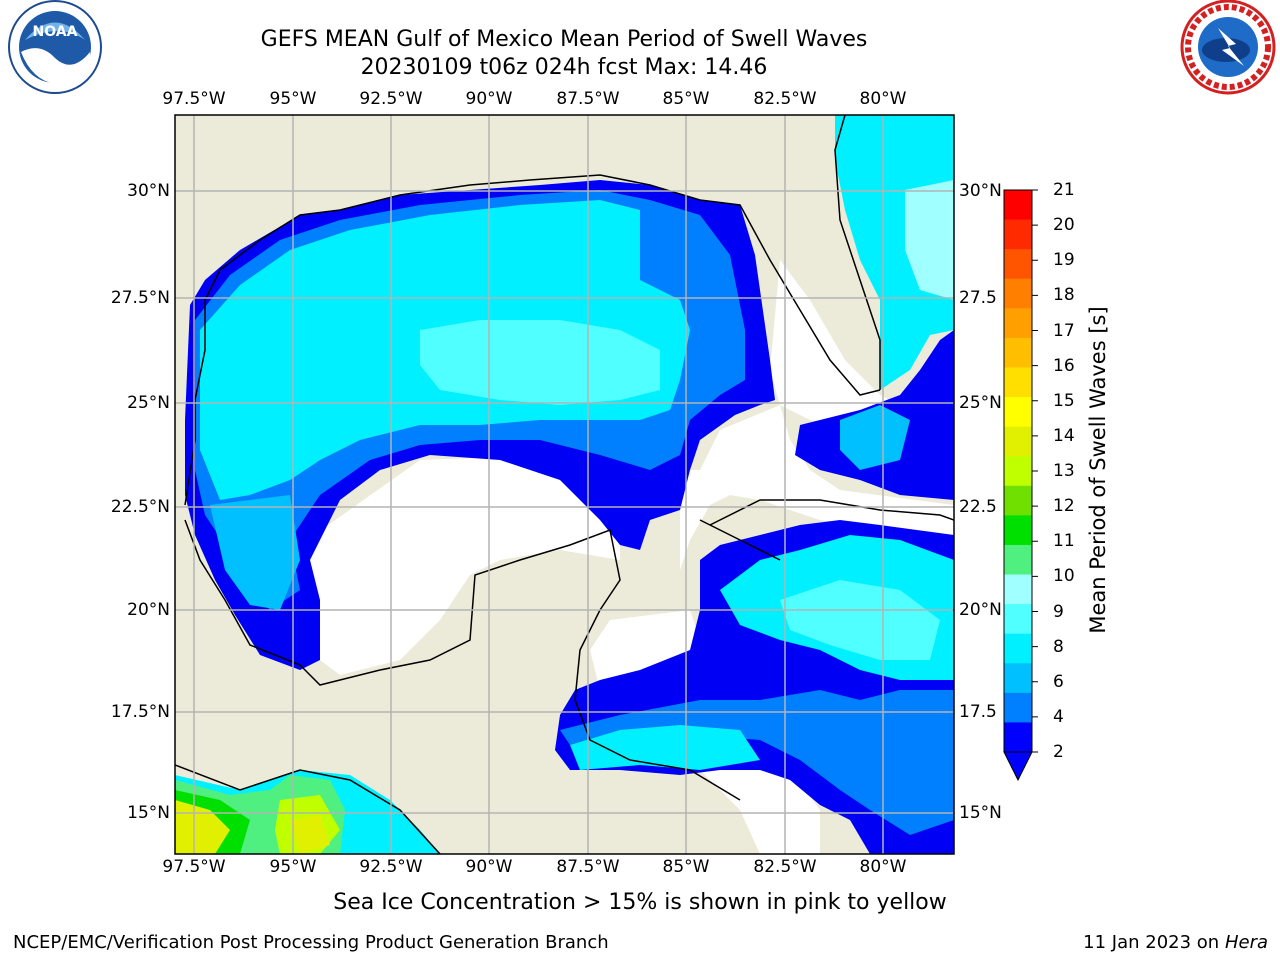 The image size is (1280, 960). Describe the element at coordinates (1064, 330) in the screenshot. I see `colorbar-tick-label: 17` at that location.